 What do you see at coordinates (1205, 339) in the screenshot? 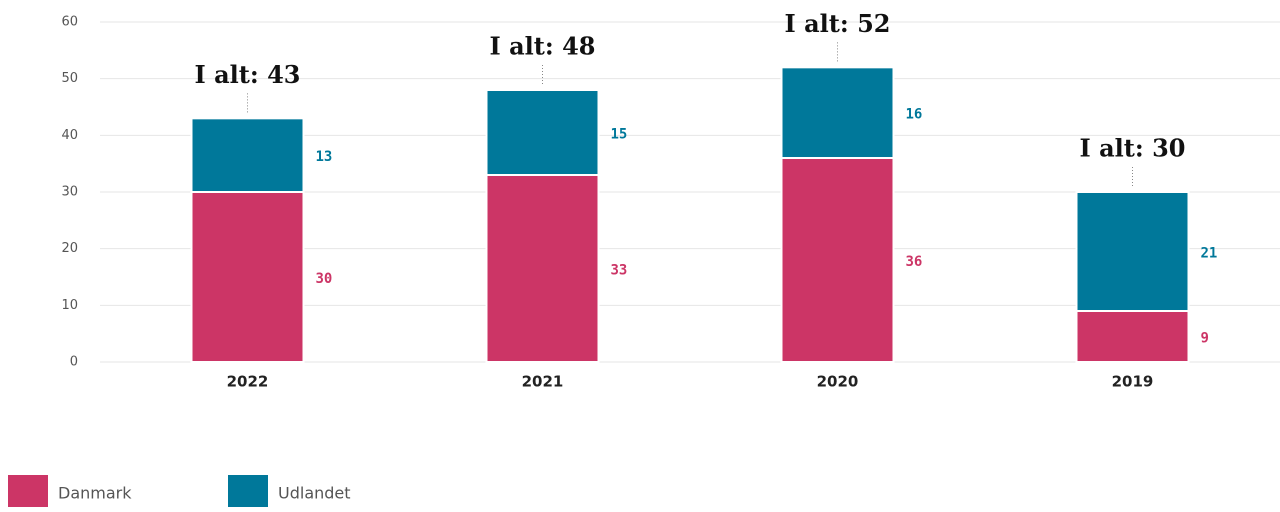
I see `value-label: 9` at bounding box center [1205, 339].